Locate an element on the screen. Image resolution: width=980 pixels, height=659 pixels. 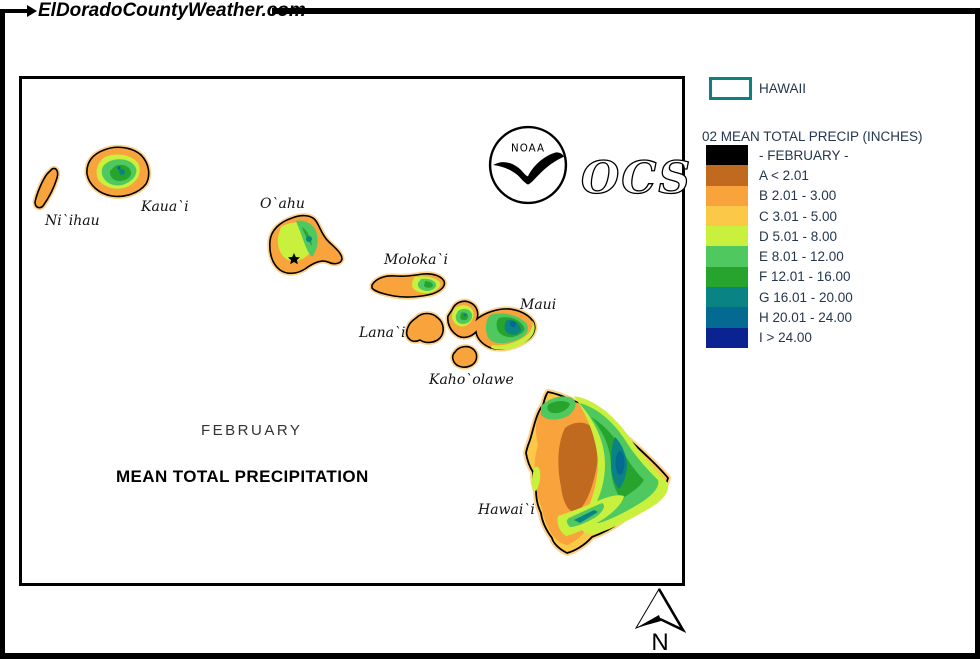
island-label-niihau: Ni`ihau is located at coordinates (72, 221).